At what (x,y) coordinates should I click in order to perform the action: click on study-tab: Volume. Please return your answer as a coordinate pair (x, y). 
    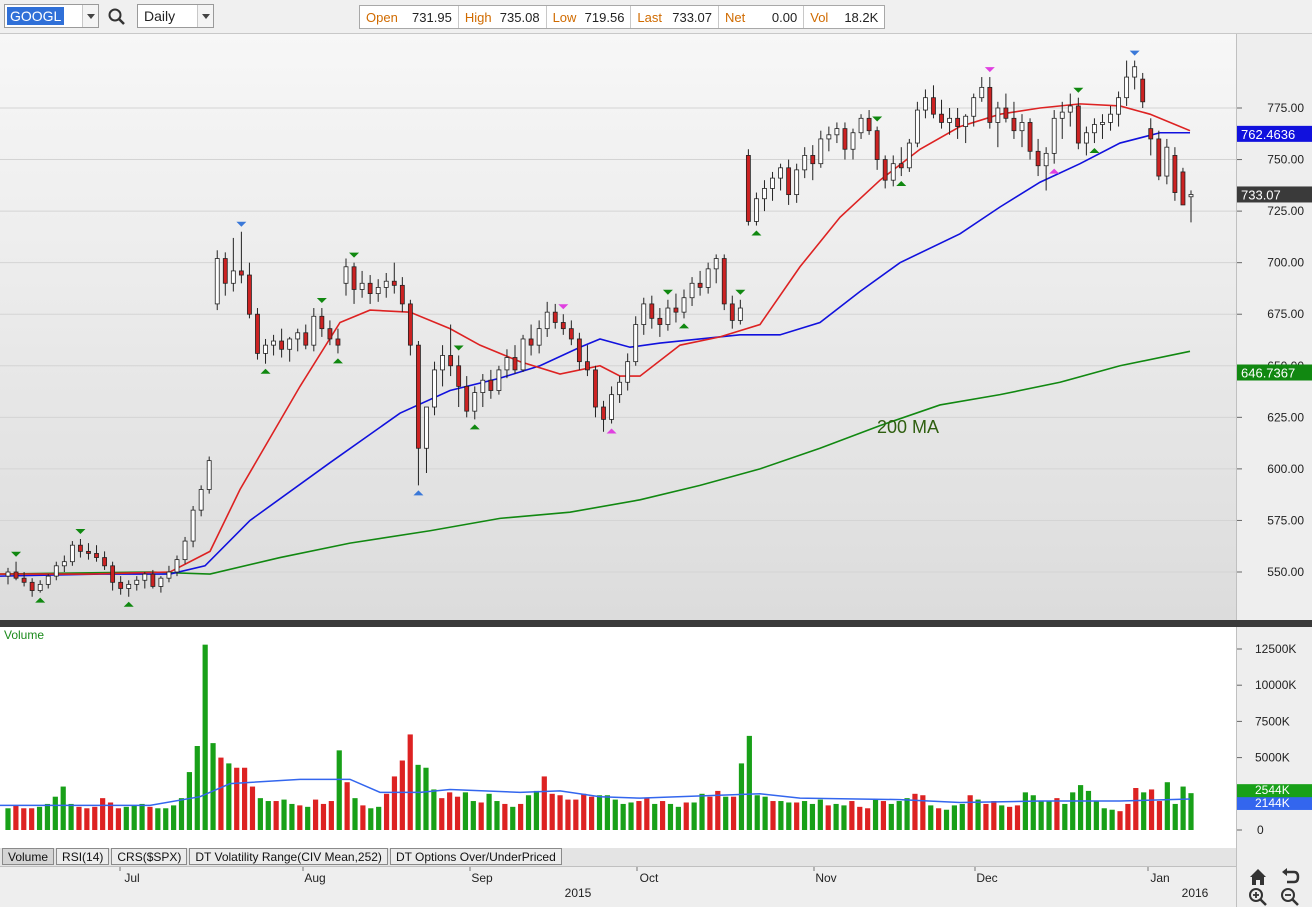
    Looking at the image, I should click on (28, 856).